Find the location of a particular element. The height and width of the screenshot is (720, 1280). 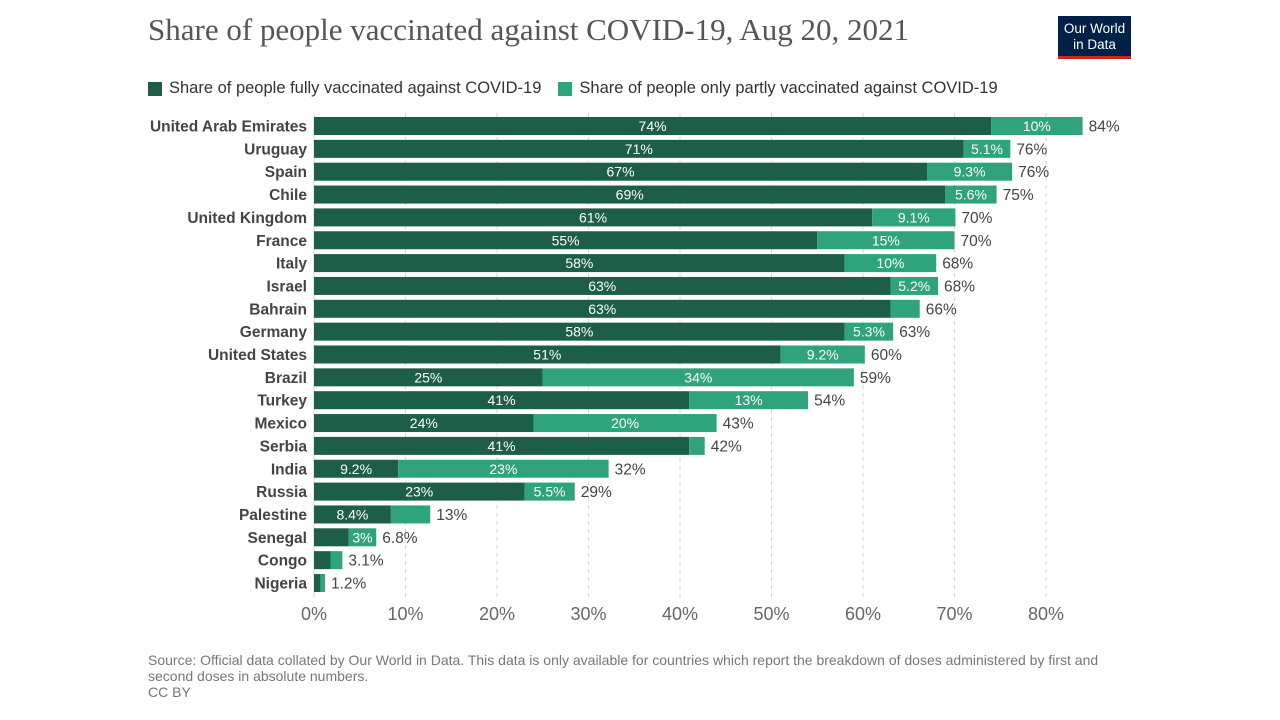

bar-row: Turkey 41% 13% 54% is located at coordinates (551, 400).